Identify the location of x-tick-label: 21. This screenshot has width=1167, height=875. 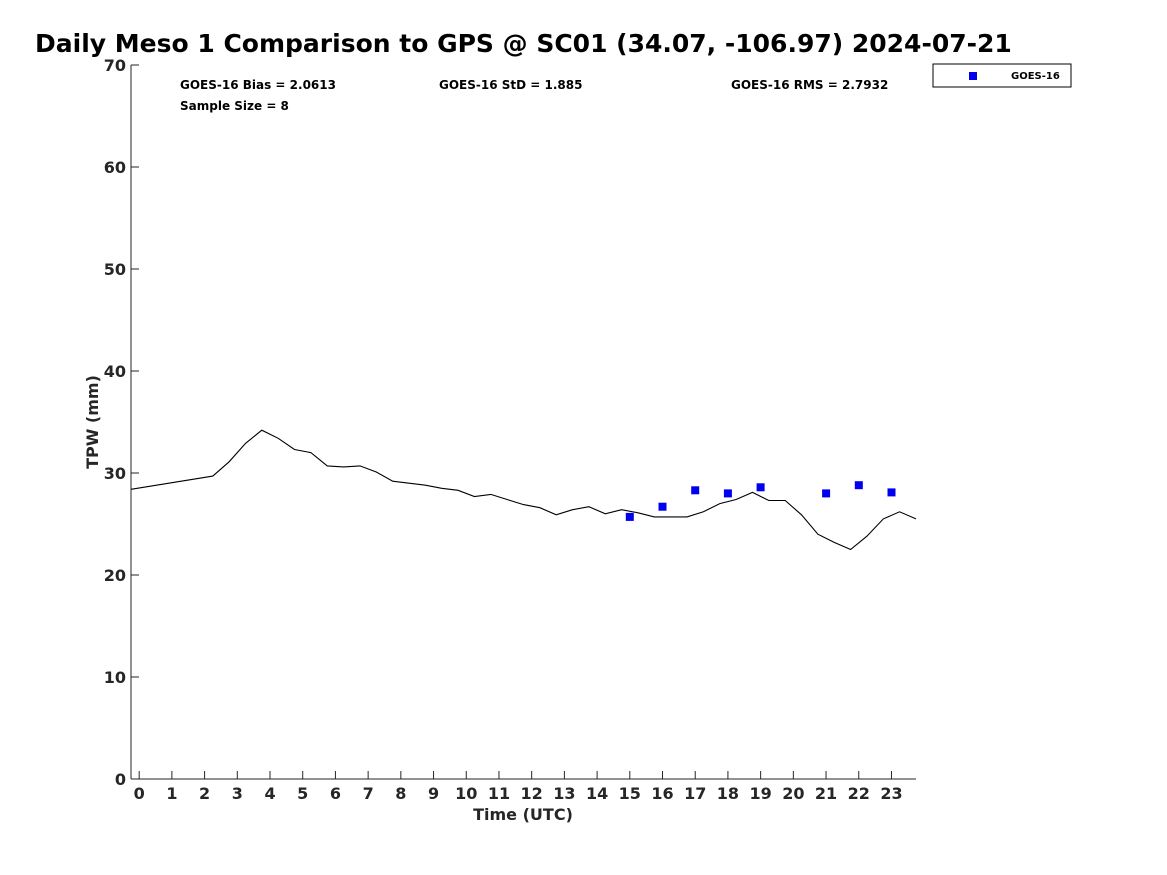
(826, 793).